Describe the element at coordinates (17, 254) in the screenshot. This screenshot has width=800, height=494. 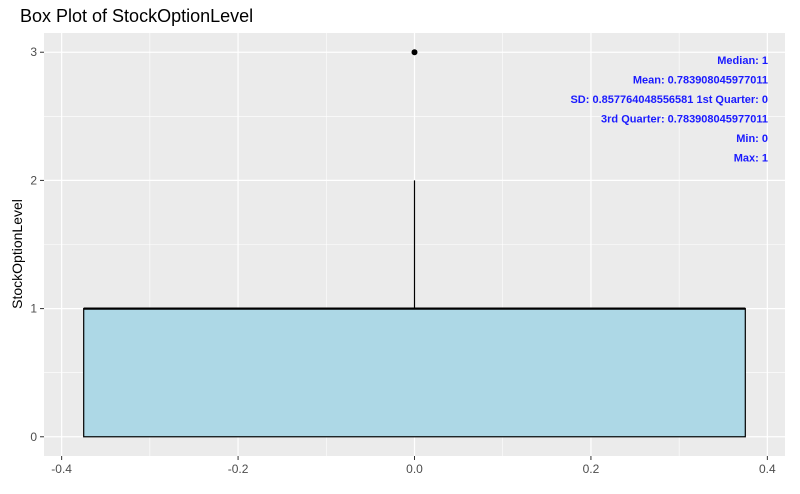
I see `y-axis-title: StockOptionLevel` at that location.